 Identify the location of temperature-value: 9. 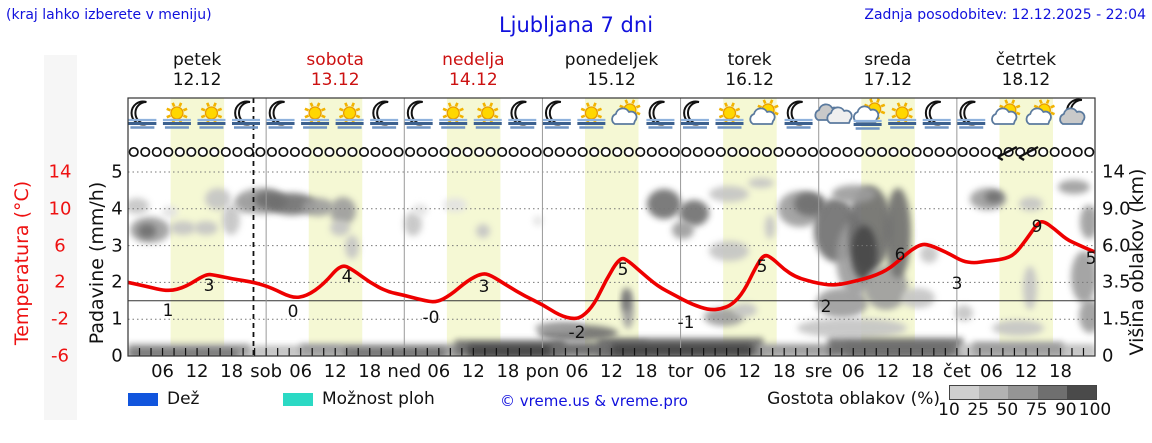
(1037, 227).